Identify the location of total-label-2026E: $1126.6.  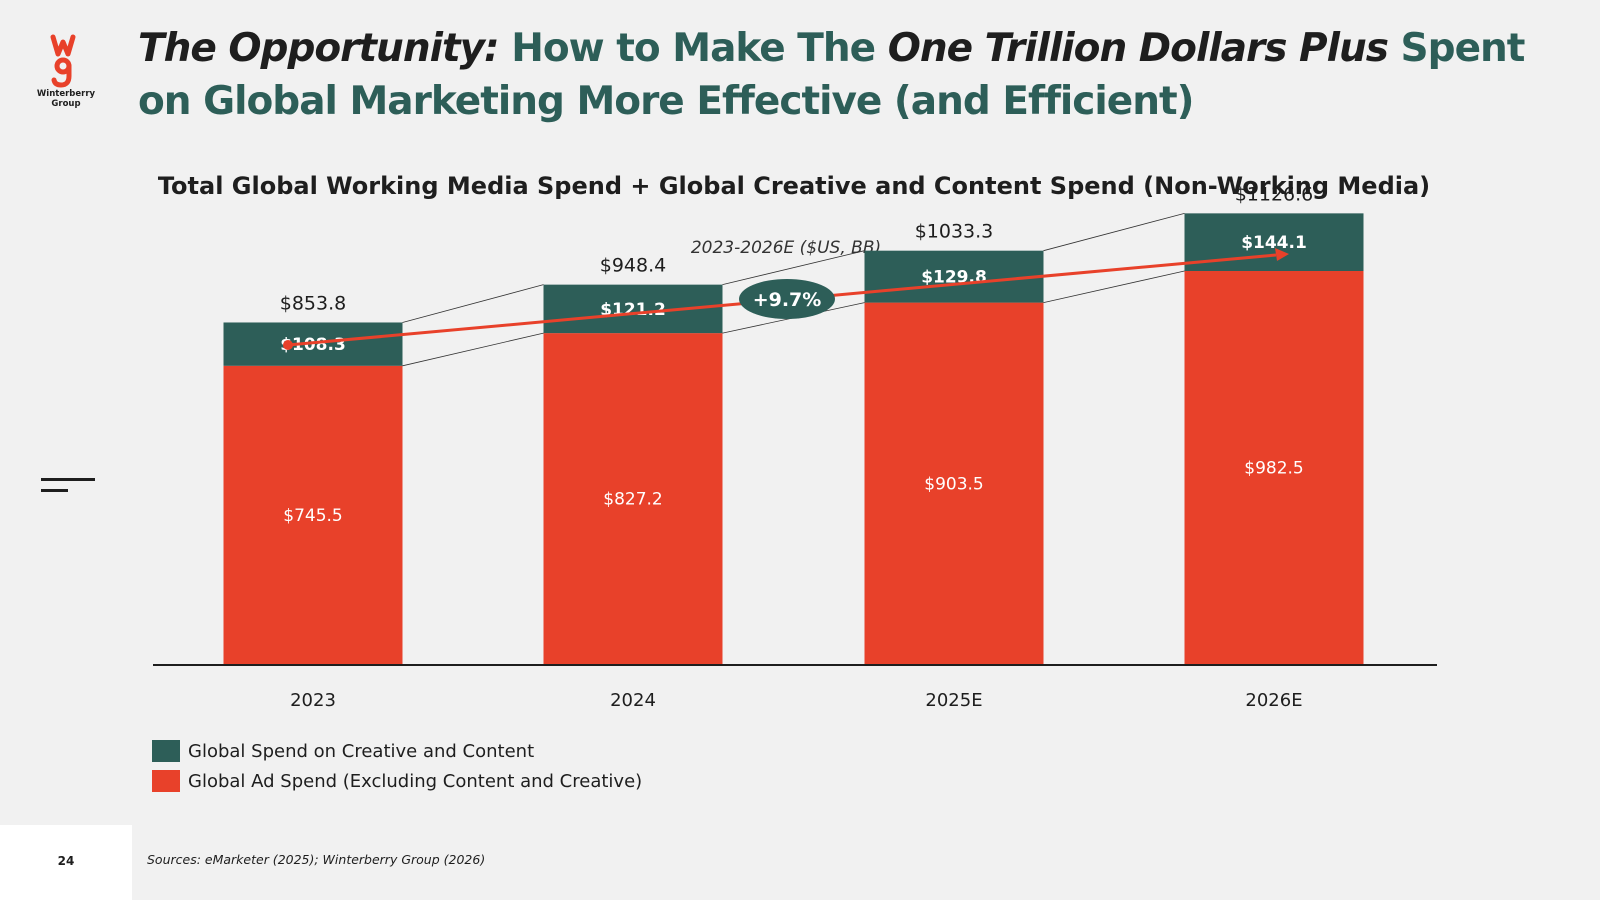
(1274, 194).